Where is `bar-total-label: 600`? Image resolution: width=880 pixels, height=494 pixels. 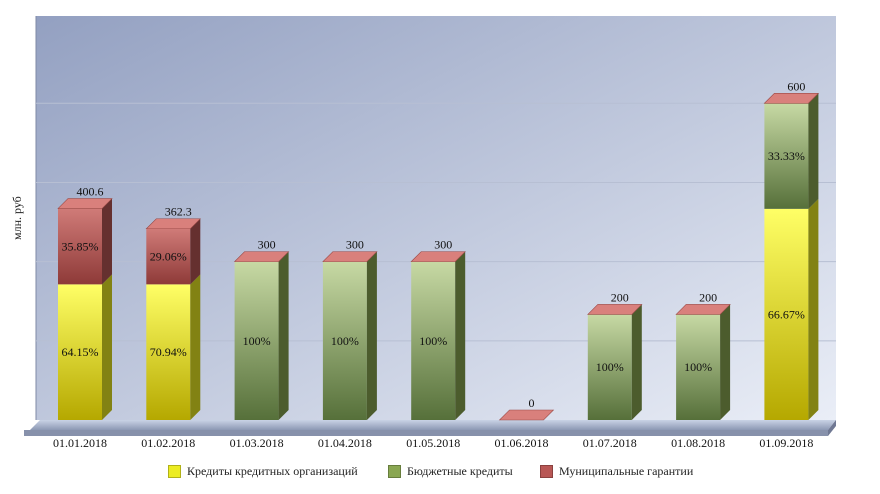 bar-total-label: 600 is located at coordinates (796, 86).